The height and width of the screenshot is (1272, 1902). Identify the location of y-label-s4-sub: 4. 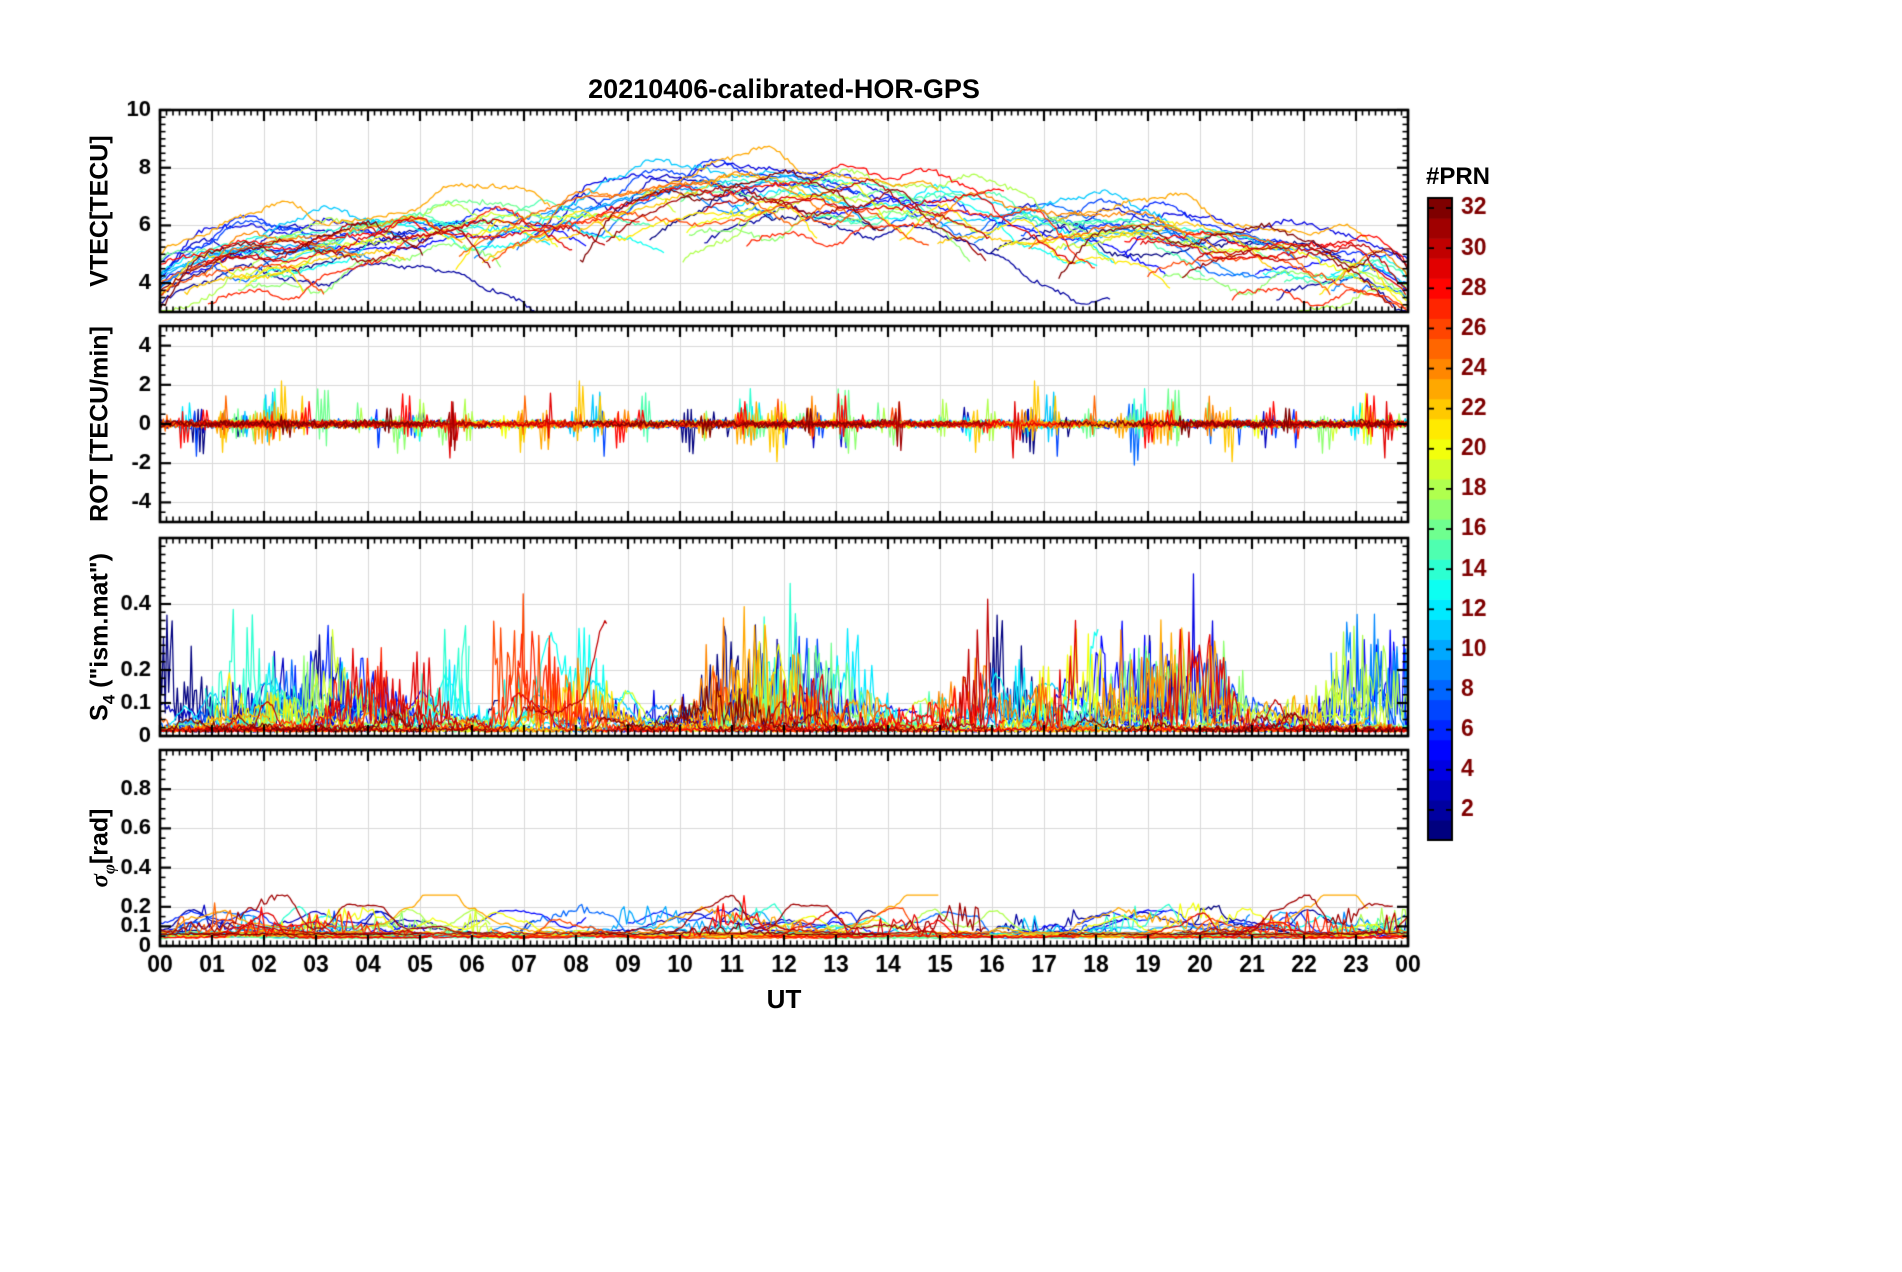
(109, 699).